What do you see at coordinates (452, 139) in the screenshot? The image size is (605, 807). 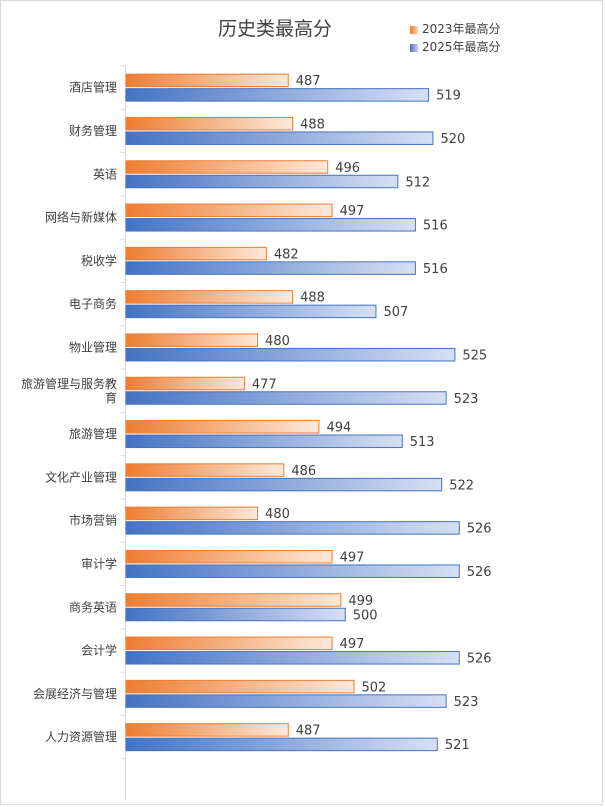 I see `data-label-2025: 520` at bounding box center [452, 139].